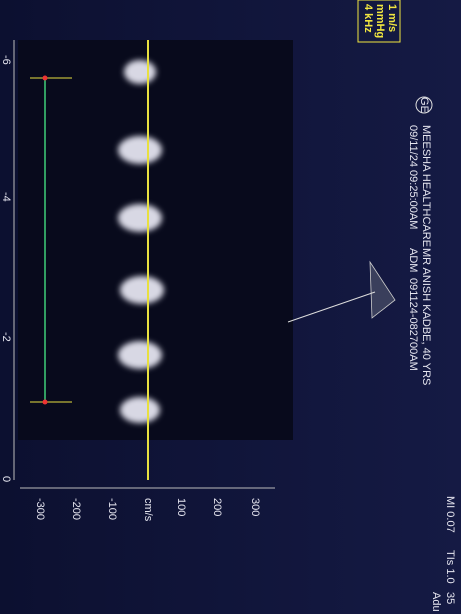 The image size is (461, 614). I want to click on velocity-tick: 300, so click(255, 507).